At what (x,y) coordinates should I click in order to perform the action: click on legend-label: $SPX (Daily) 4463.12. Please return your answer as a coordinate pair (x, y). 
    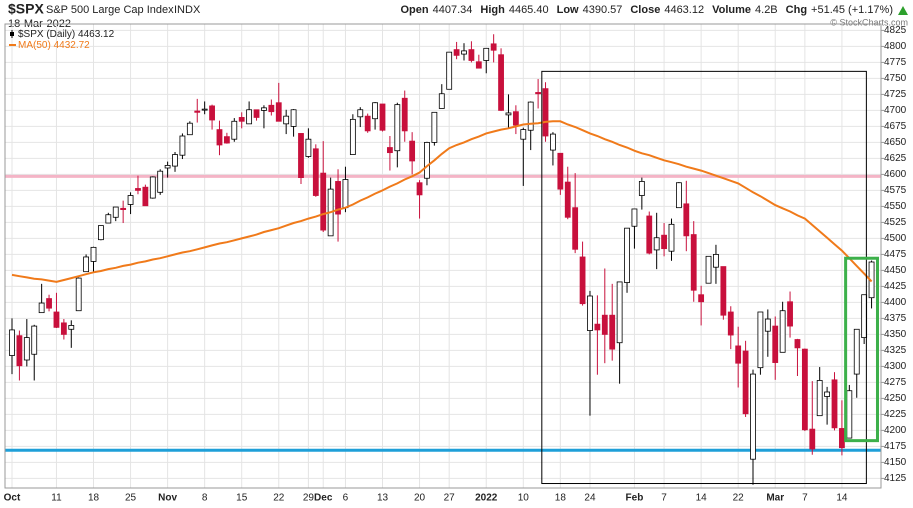
    Looking at the image, I should click on (66, 34).